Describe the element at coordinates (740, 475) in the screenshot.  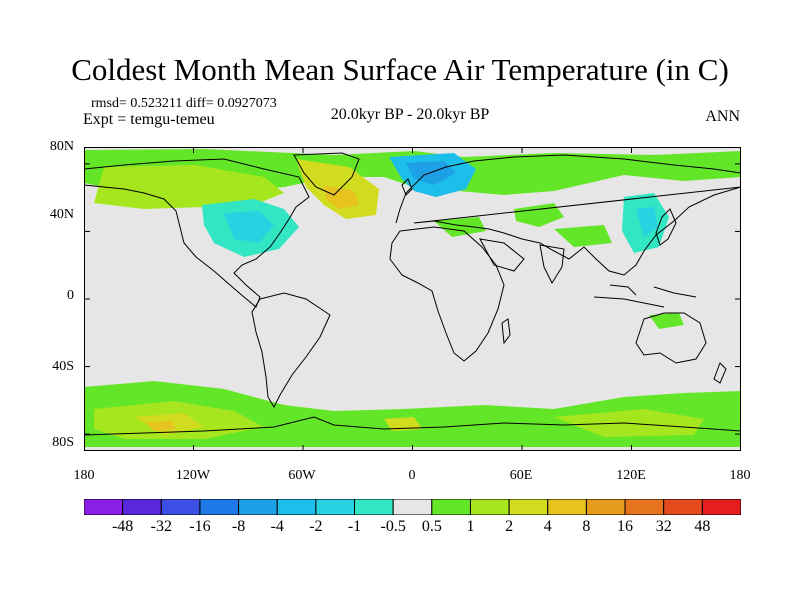
I see `lon-label-180e: 180` at that location.